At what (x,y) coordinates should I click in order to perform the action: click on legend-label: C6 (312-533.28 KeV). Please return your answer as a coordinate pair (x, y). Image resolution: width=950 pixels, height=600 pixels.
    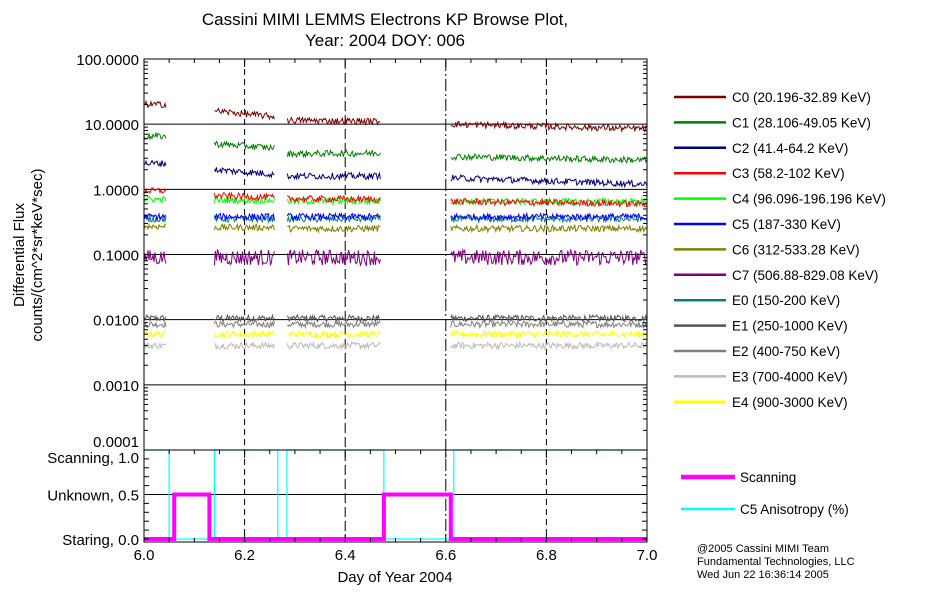
    Looking at the image, I should click on (796, 249).